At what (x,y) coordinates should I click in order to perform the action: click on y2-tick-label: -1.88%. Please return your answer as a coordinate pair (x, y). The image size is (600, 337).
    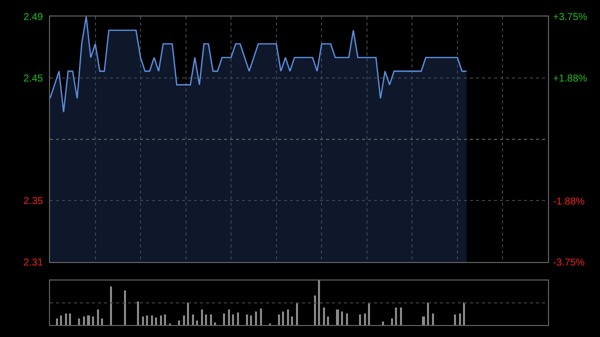
    Looking at the image, I should click on (569, 202).